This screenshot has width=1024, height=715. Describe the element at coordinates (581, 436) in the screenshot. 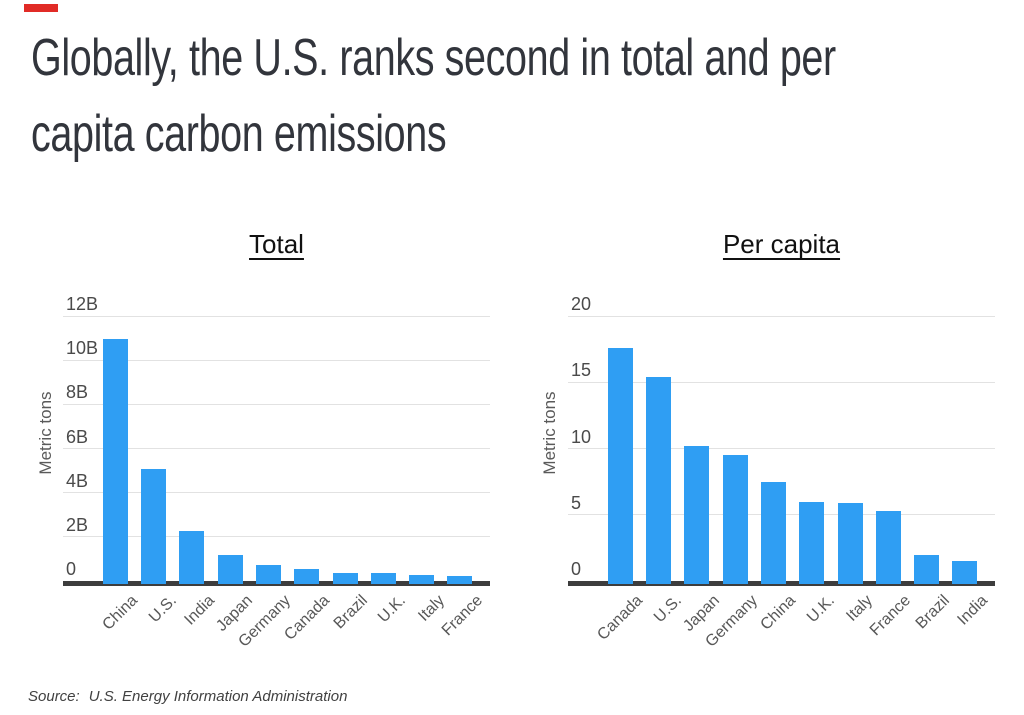

I see `y-tick-label-10: 10` at that location.